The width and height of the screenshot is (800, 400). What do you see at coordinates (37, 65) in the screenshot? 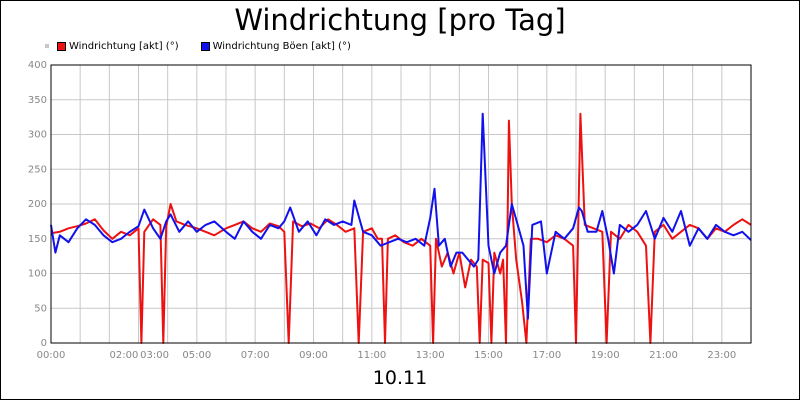
I see `y-tick-label: 400` at bounding box center [37, 65].